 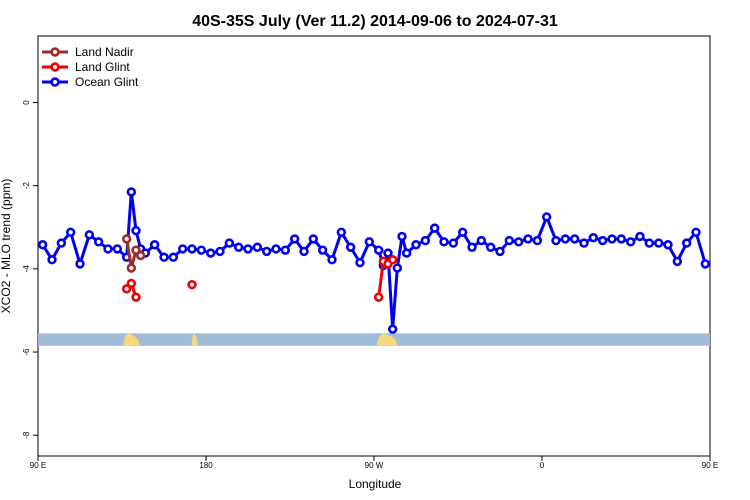 What do you see at coordinates (26, 269) in the screenshot?
I see `y-tick-label-2: -4` at bounding box center [26, 269].